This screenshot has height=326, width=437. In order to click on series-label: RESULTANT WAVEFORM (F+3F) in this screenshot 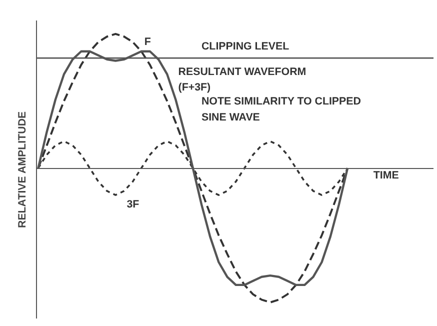, I will do `click(242, 80)`.